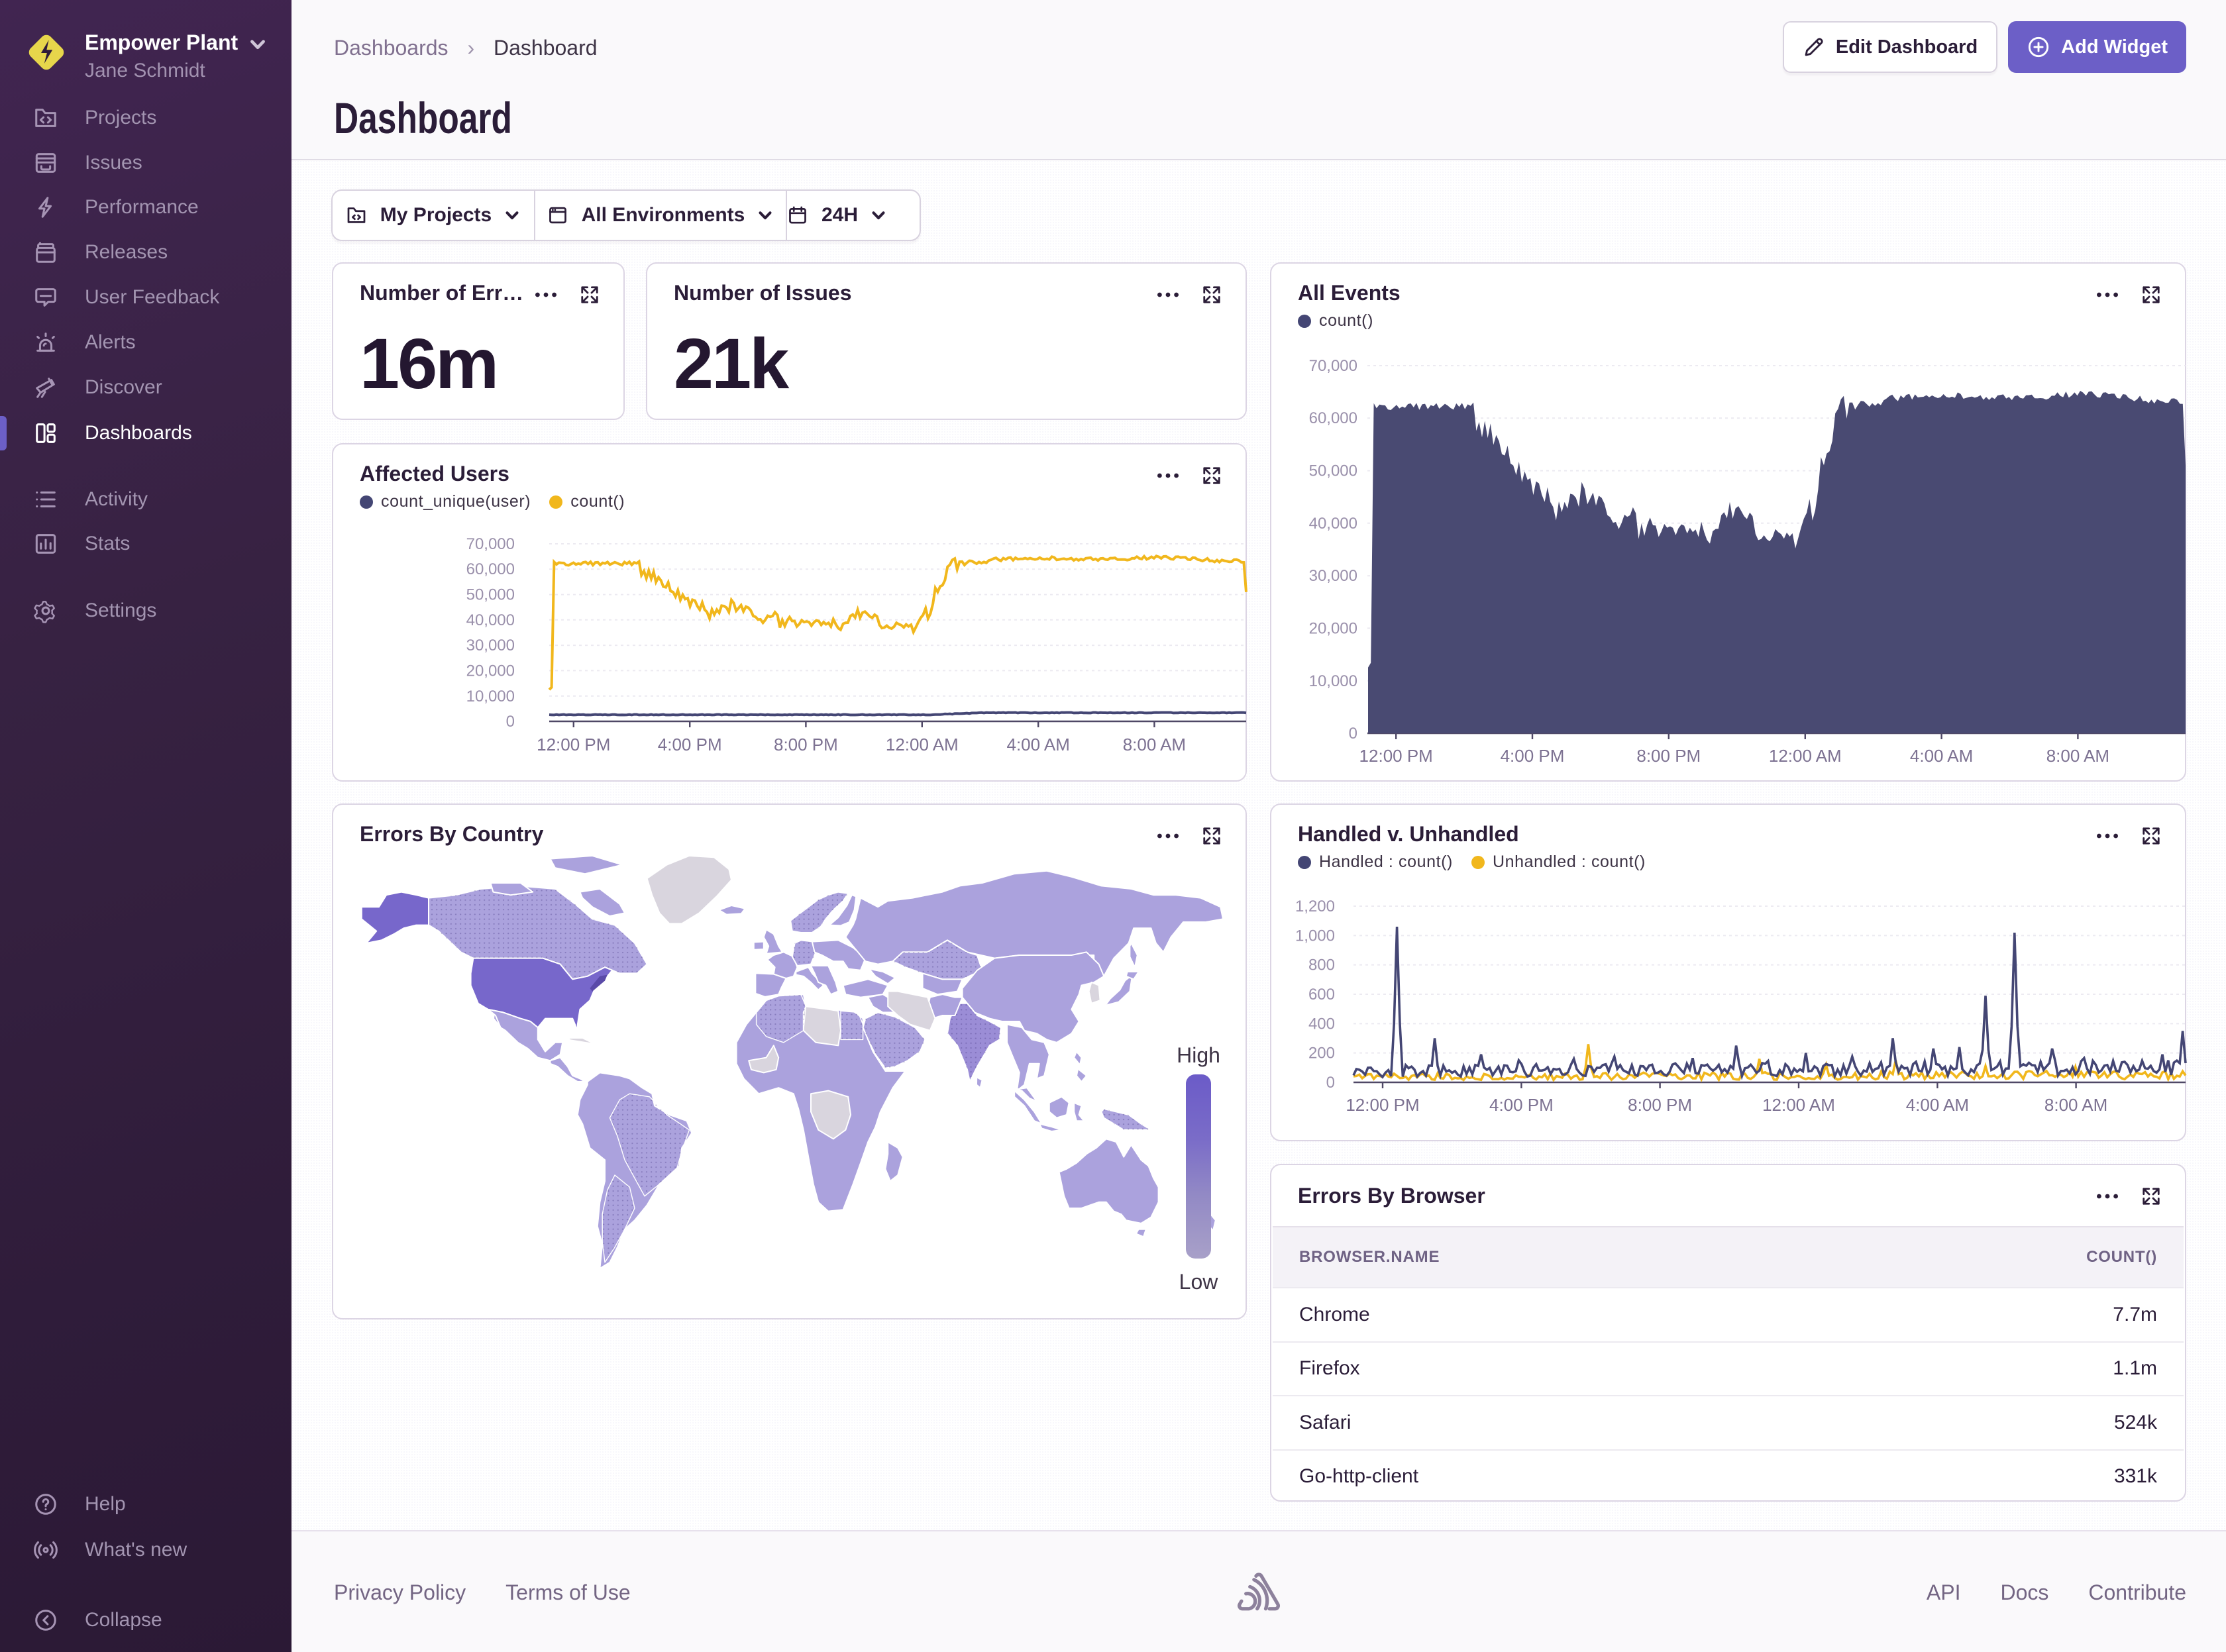  Describe the element at coordinates (1322, 995) in the screenshot. I see `svg-text: 600` at that location.